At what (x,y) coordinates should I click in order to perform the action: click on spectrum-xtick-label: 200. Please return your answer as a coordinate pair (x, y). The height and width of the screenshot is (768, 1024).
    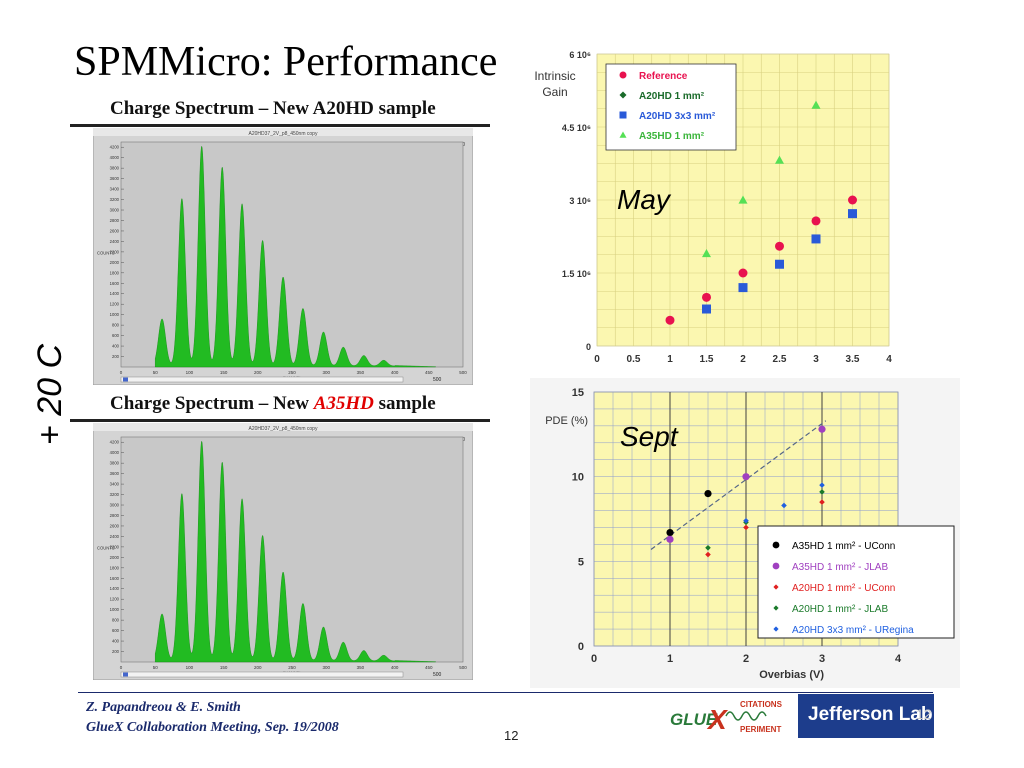
    Looking at the image, I should click on (258, 667).